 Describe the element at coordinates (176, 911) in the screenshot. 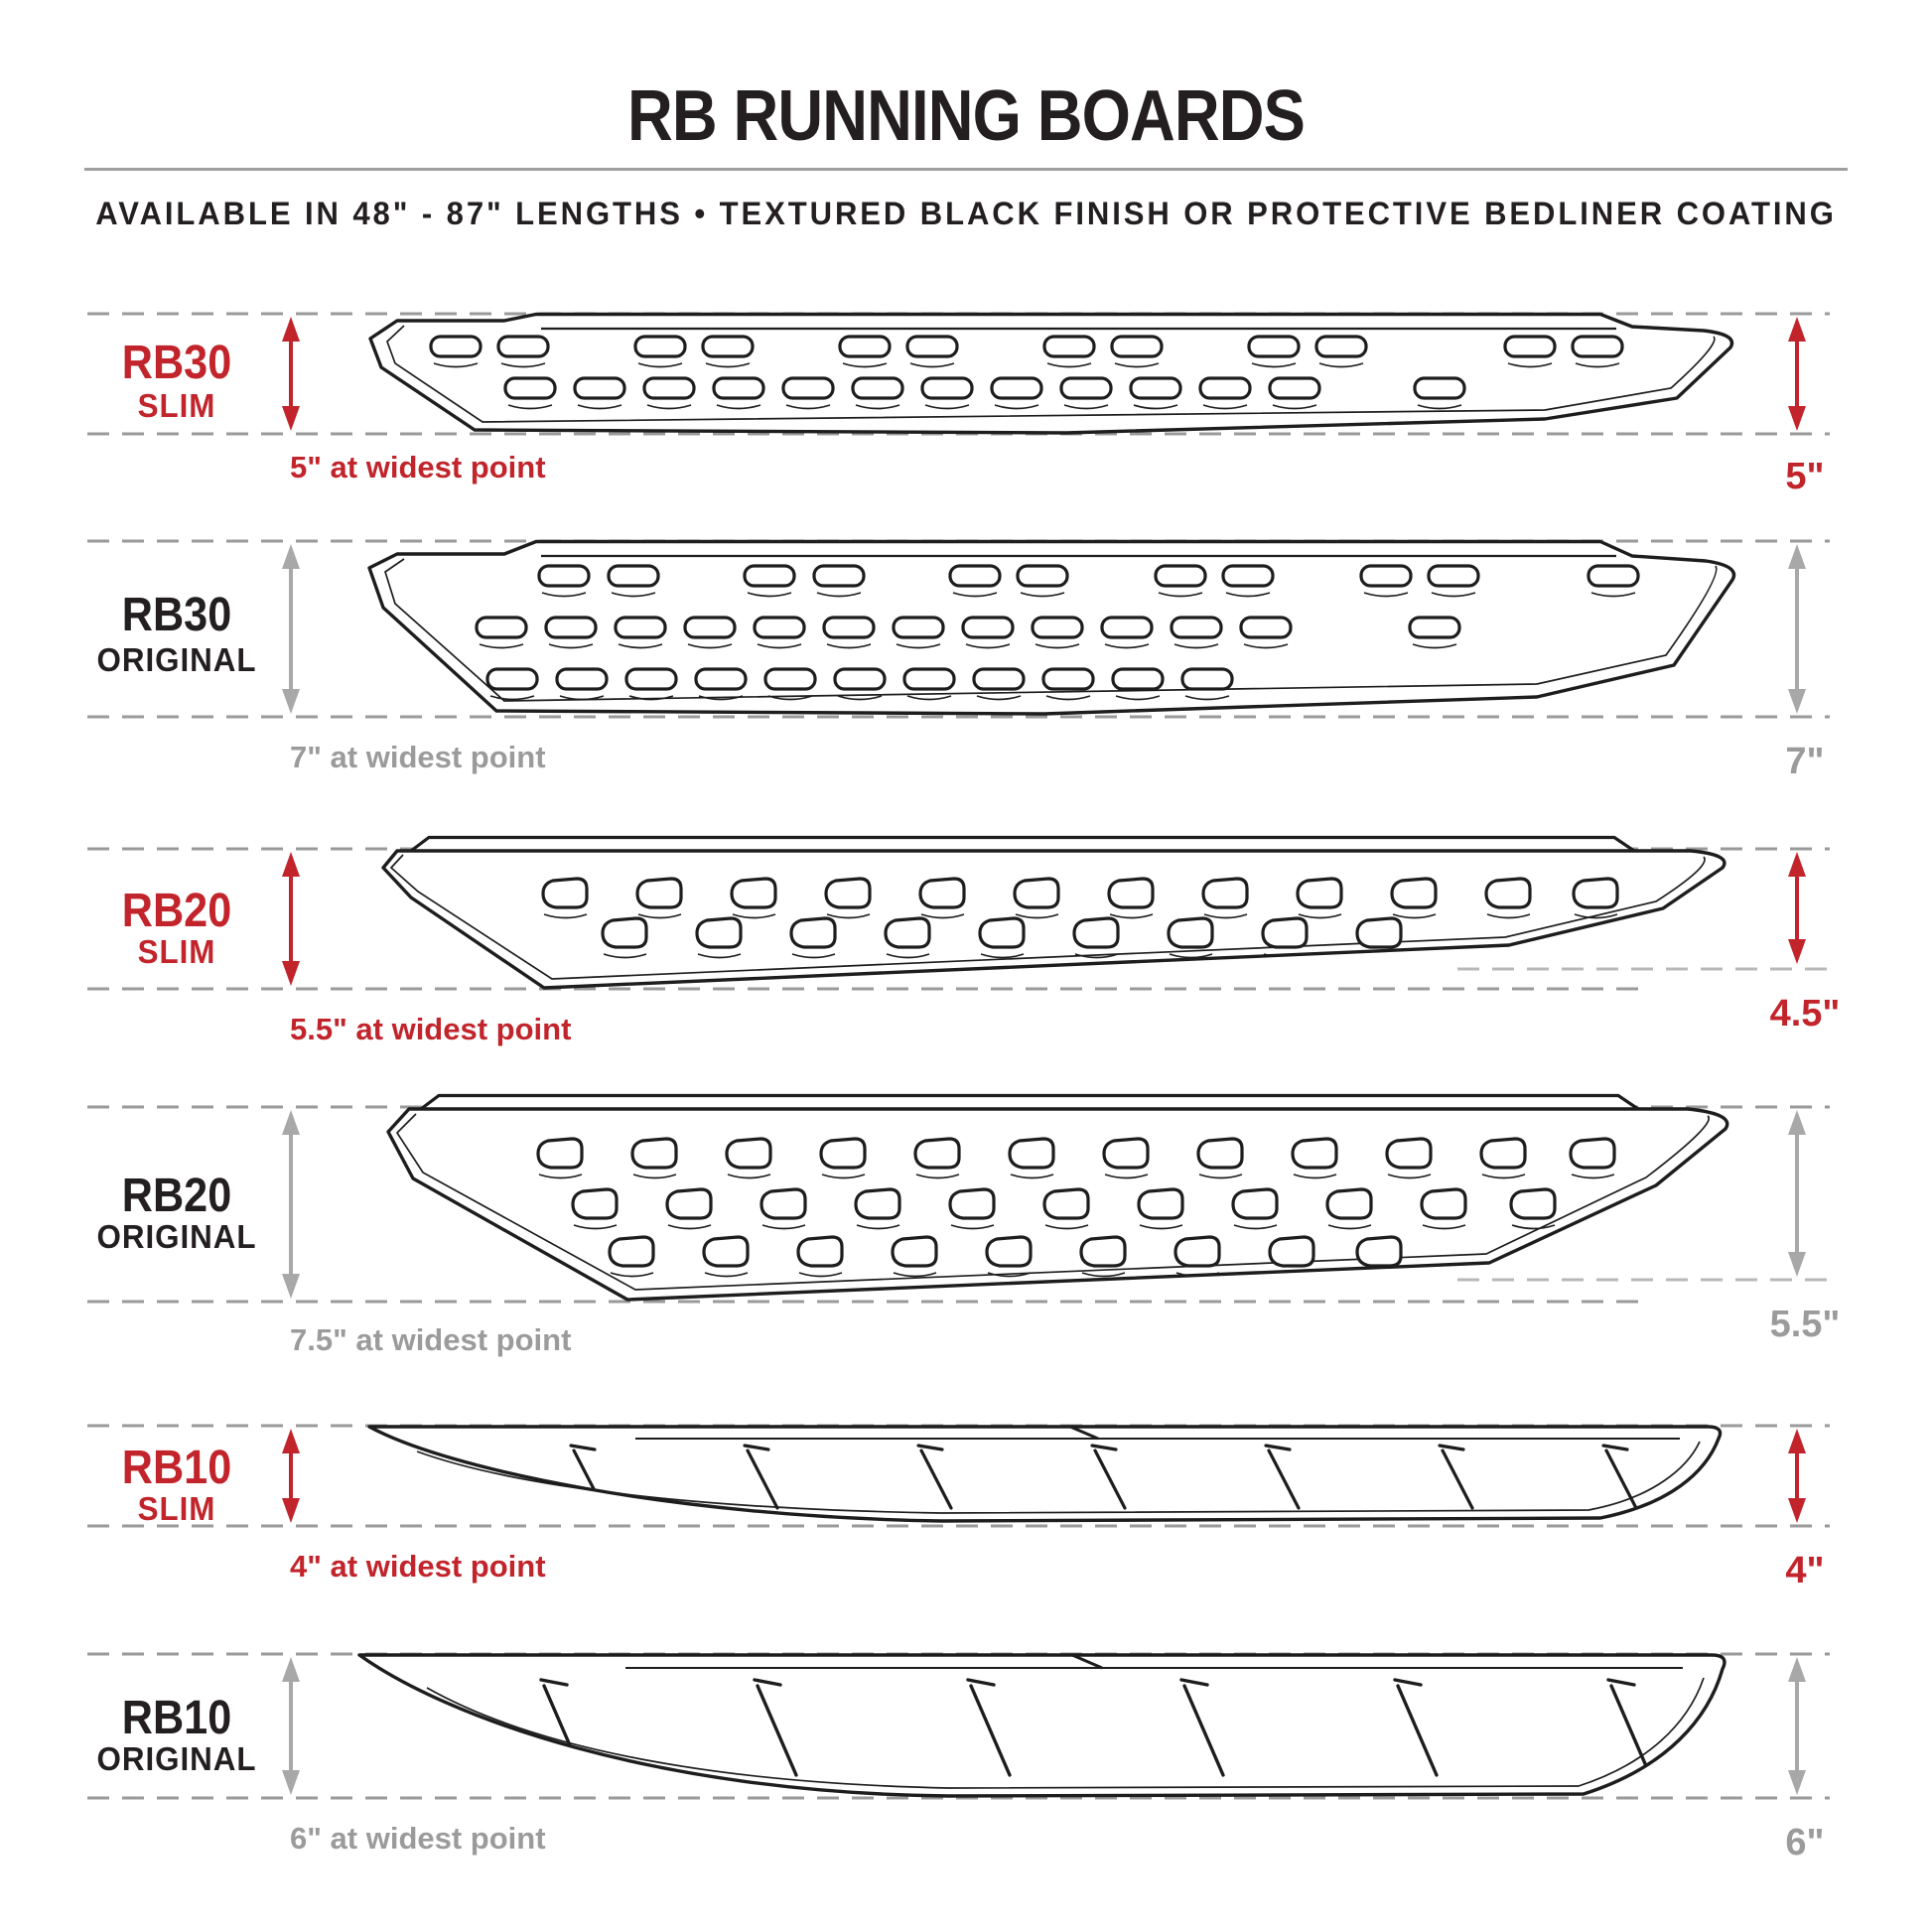

I see `row3-model-label: RB20` at that location.